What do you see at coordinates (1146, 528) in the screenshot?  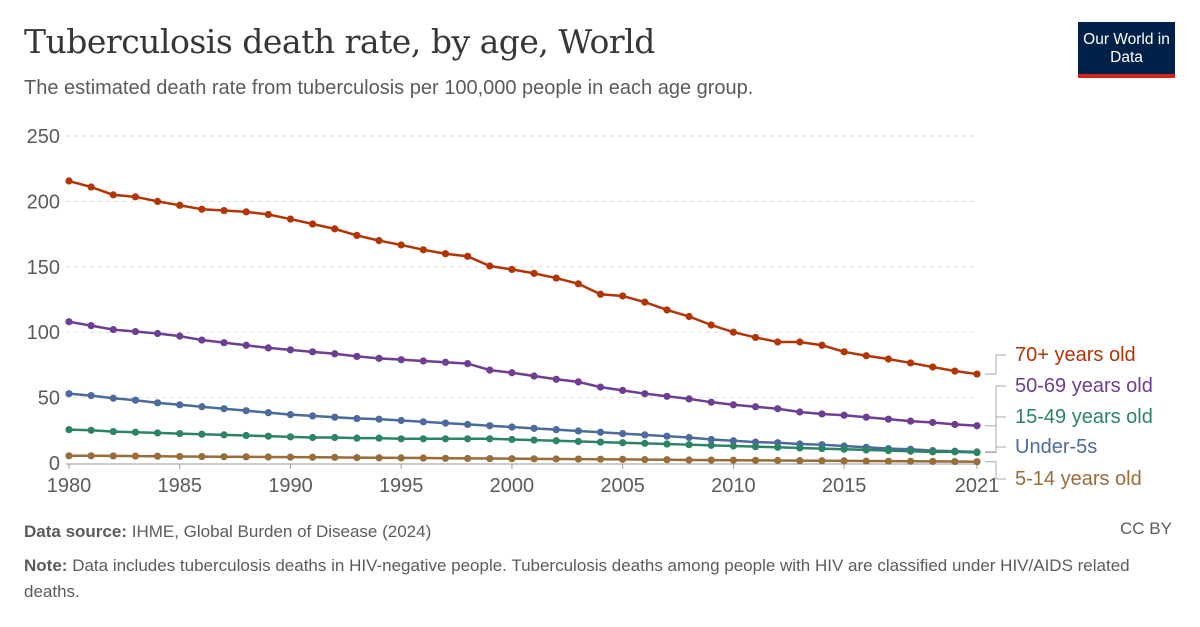 I see `license: CC BY` at bounding box center [1146, 528].